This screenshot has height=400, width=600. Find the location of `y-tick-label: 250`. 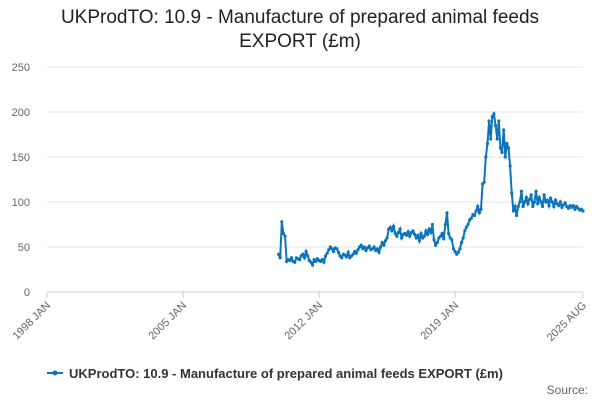

y-tick-label: 250 is located at coordinates (21, 68).